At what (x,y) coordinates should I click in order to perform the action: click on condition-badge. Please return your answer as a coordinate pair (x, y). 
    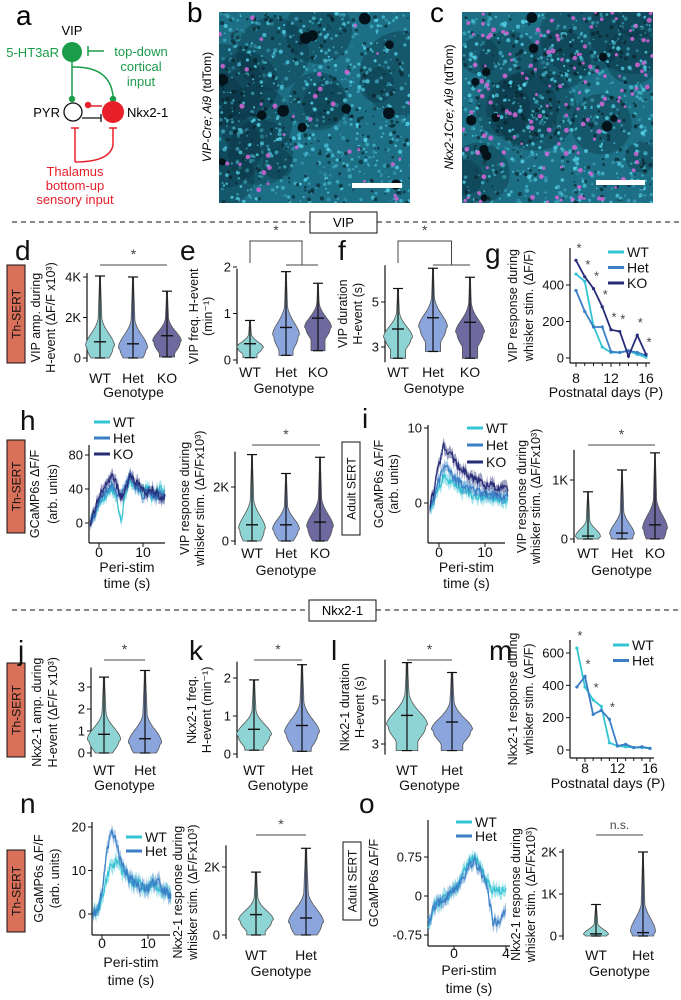
    Looking at the image, I should click on (16, 314).